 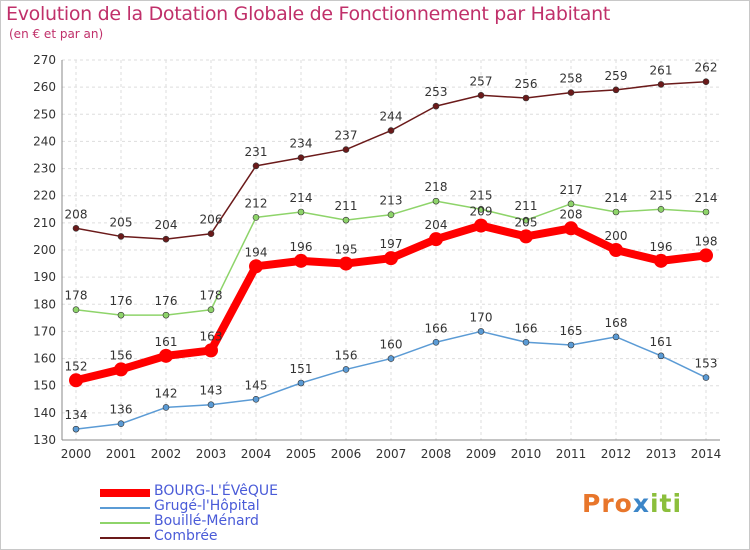 What do you see at coordinates (56, 34) in the screenshot?
I see `chart-subtitle: (en € et par an)` at bounding box center [56, 34].